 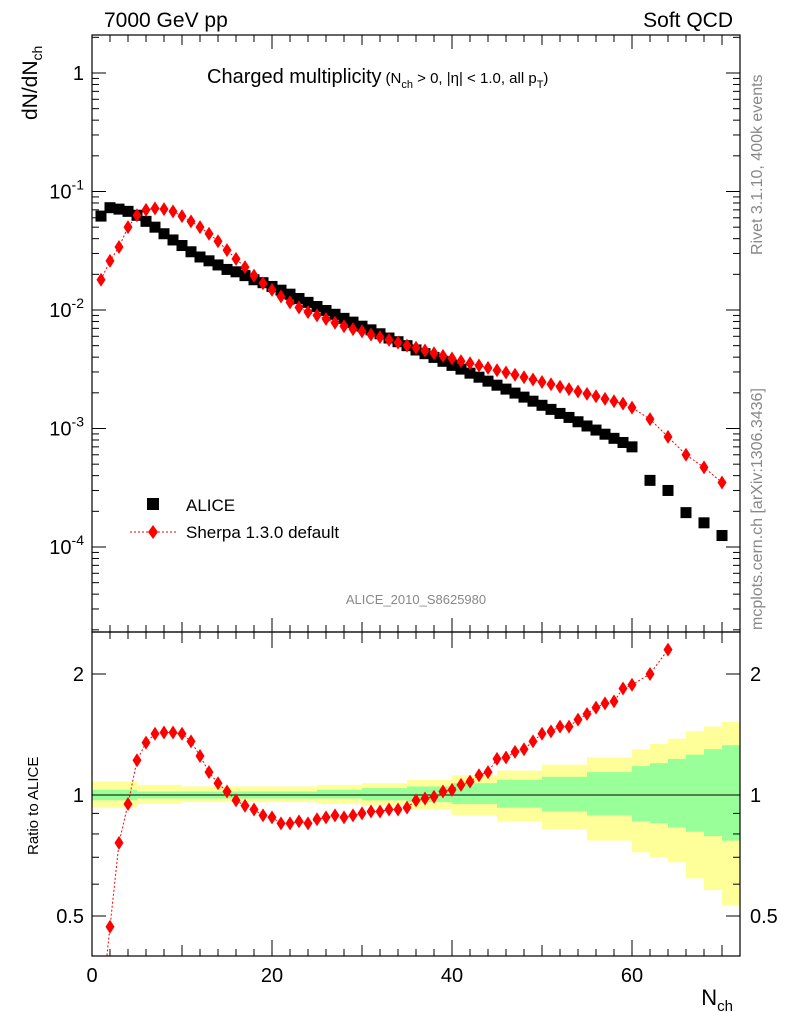 I want to click on ytick-label-1: 1, so click(x=78, y=74).